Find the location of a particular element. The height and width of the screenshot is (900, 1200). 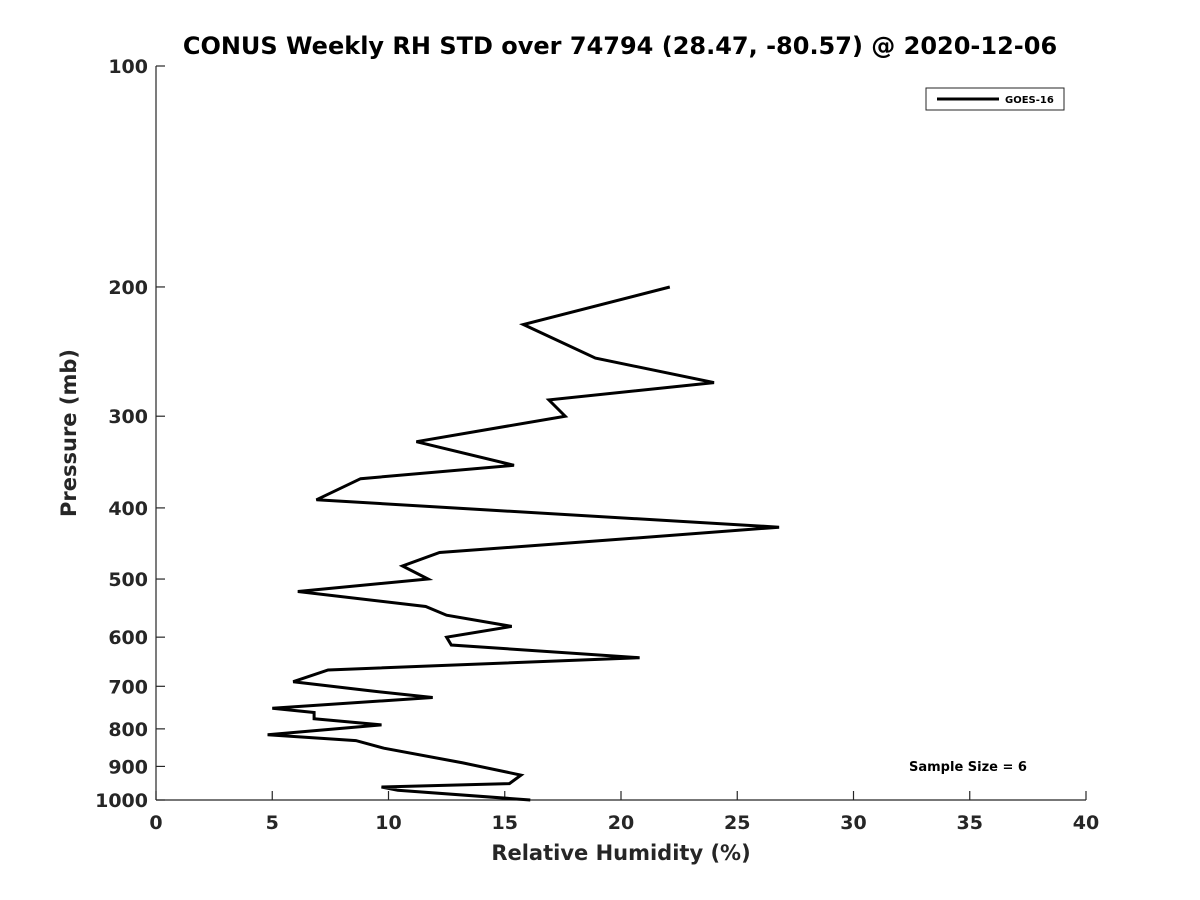

x-ticks: 0 5 10 15 20 25 30 35 40 is located at coordinates (624, 812).